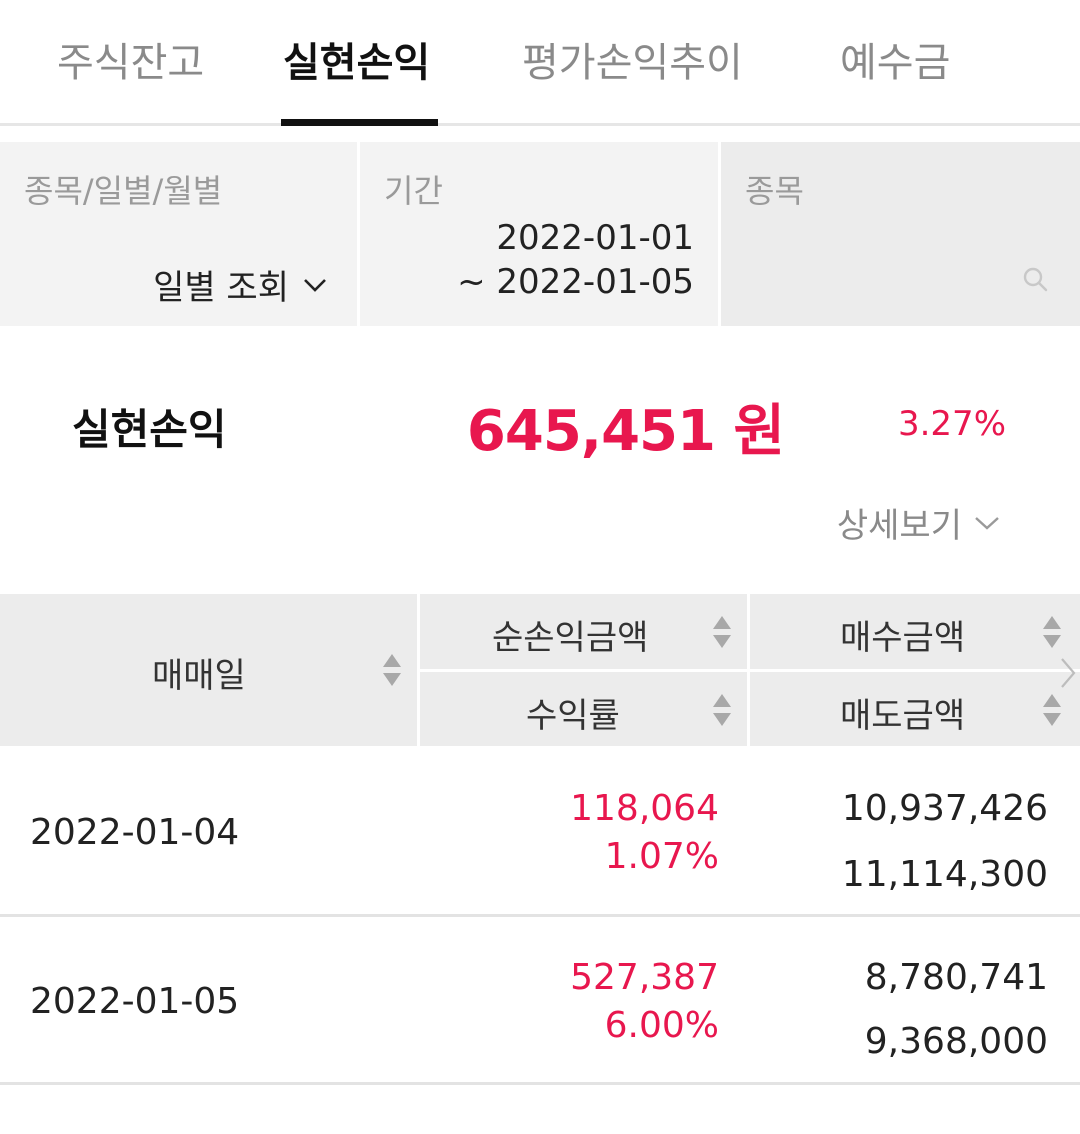  I want to click on header-buy-amount-label: 매수금액, so click(903, 638).